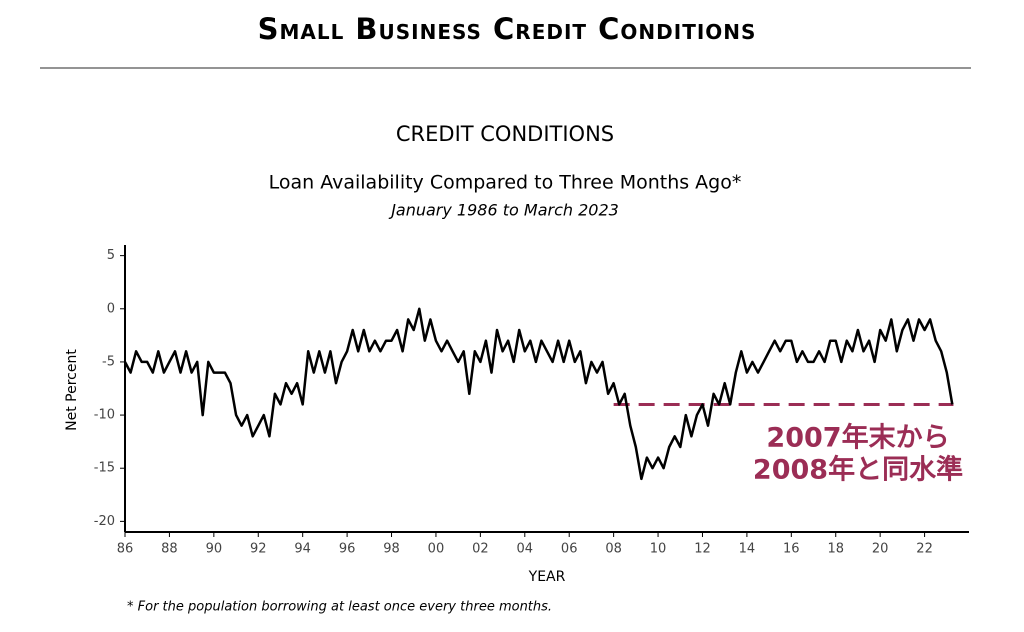  What do you see at coordinates (791, 549) in the screenshot?
I see `x-tick-label: 16` at bounding box center [791, 549].